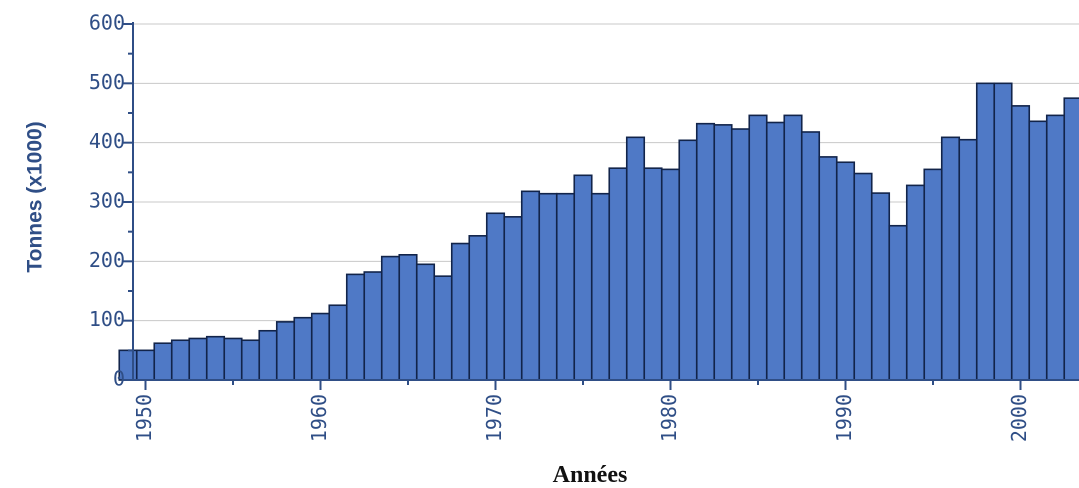 Image resolution: width=1079 pixels, height=488 pixels. Describe the element at coordinates (319, 418) in the screenshot. I see `x-tick-label-1960: 1960` at that location.